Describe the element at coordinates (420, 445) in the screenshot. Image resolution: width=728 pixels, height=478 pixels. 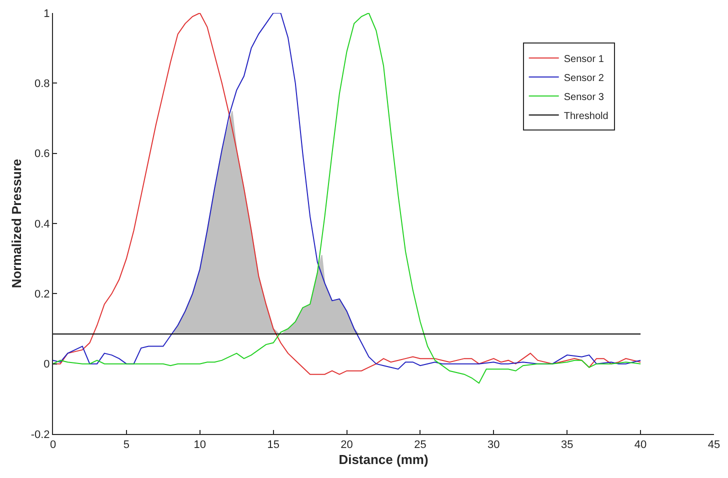
I see `x-tick-label: 25` at that location.